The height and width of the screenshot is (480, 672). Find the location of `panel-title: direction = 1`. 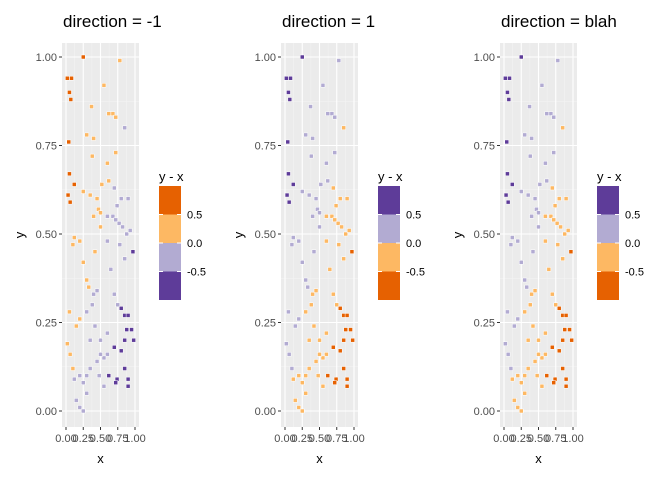

panel-title: direction = 1 is located at coordinates (328, 21).